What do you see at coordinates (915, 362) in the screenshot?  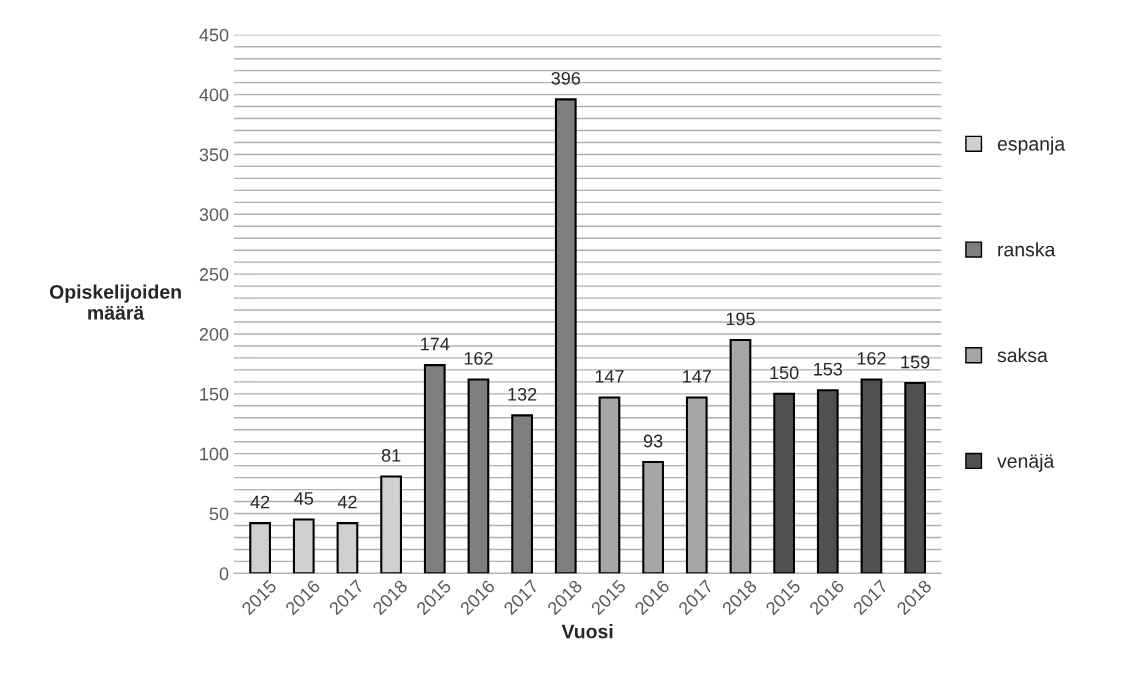 I see `data-label: 159` at bounding box center [915, 362].